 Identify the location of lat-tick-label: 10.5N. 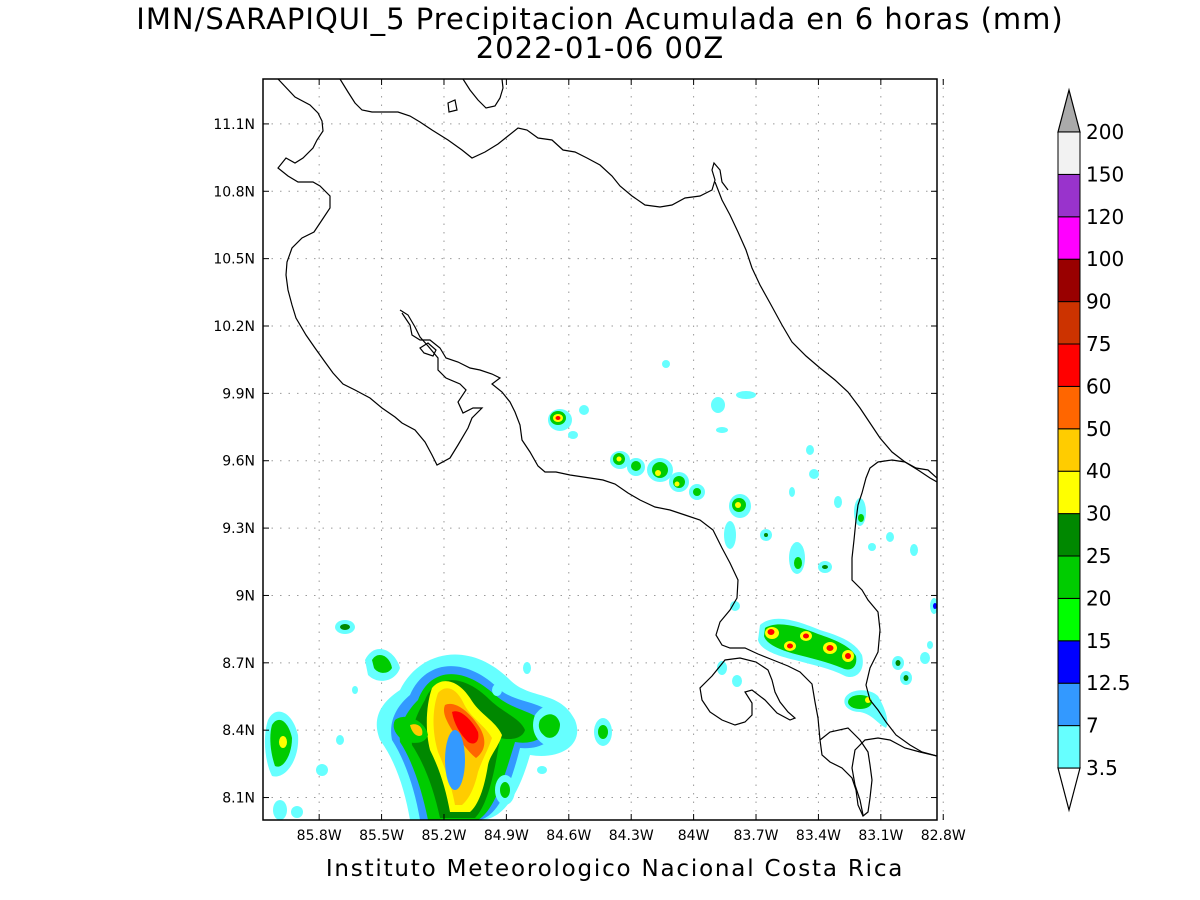
(234, 260).